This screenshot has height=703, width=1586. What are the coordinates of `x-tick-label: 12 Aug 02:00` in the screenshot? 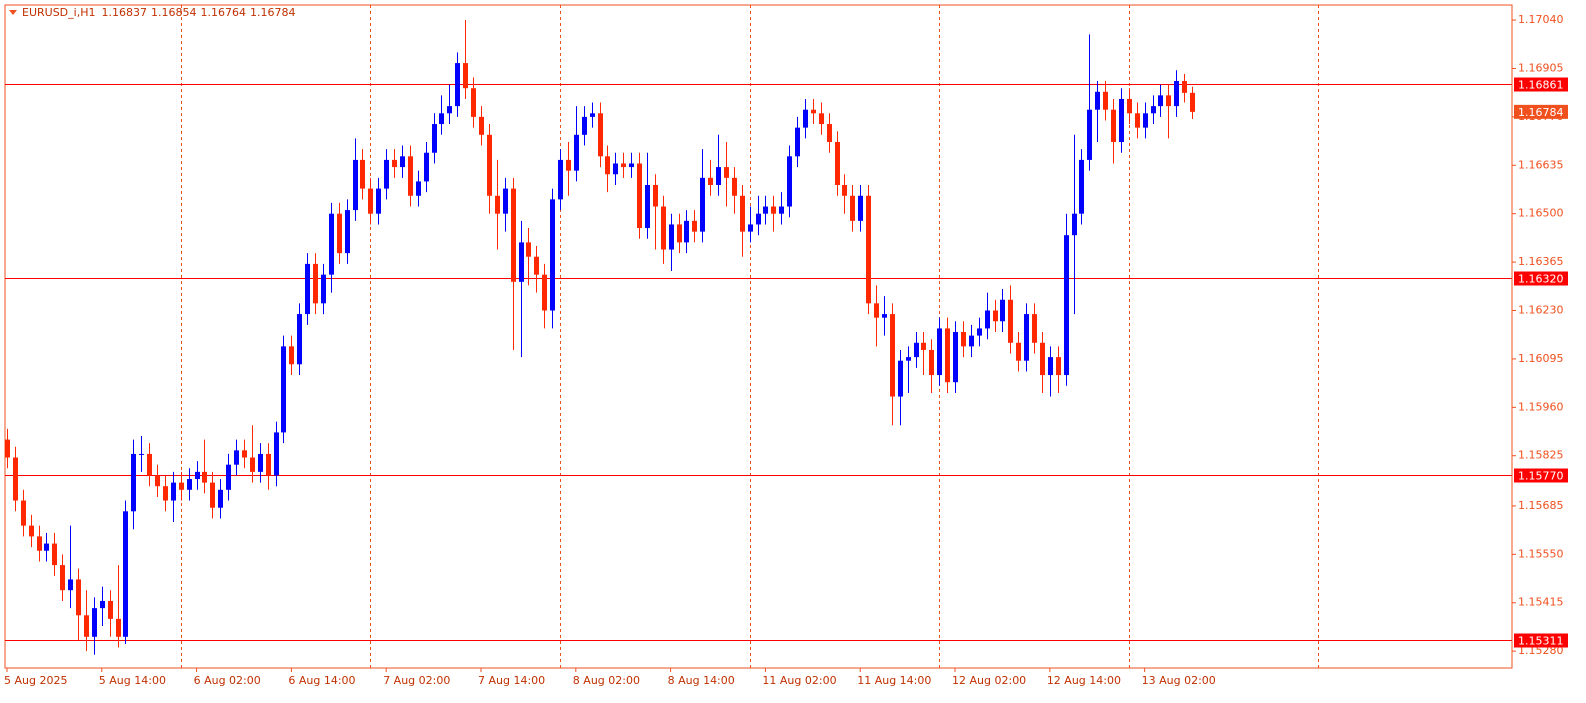 It's located at (989, 680).